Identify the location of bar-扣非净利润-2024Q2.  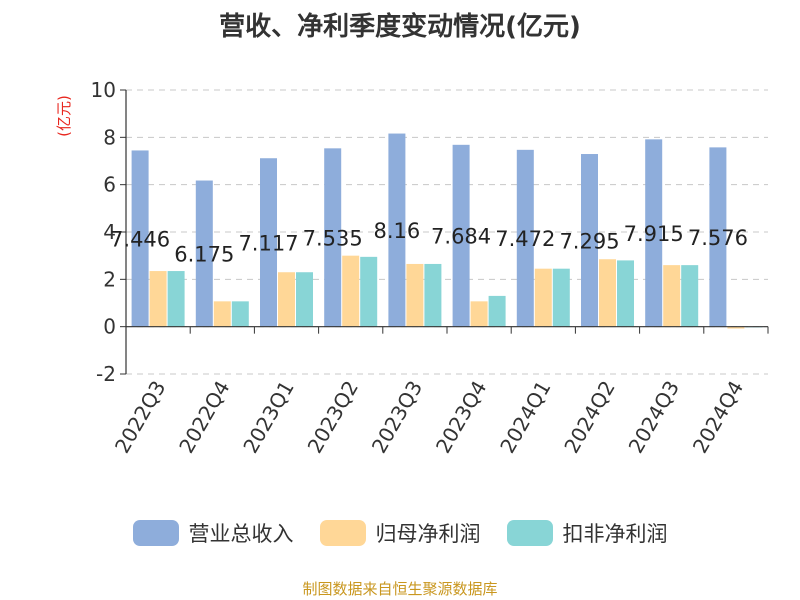
(625, 293).